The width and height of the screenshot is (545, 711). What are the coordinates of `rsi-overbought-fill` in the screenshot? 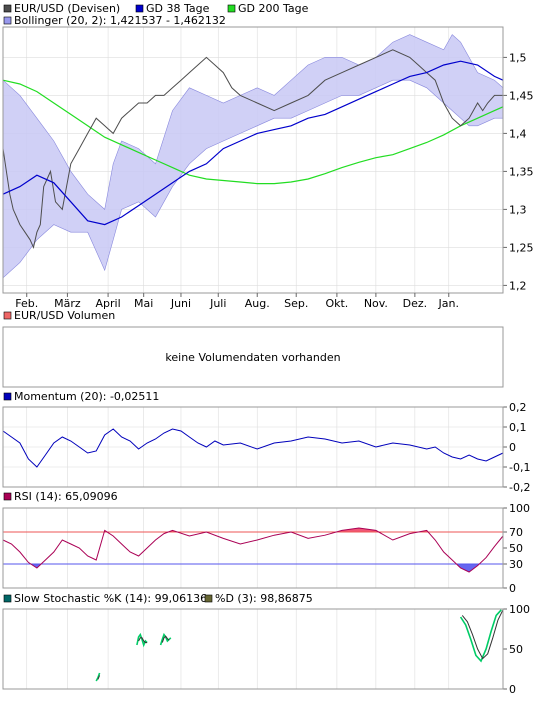 It's located at (253, 530).